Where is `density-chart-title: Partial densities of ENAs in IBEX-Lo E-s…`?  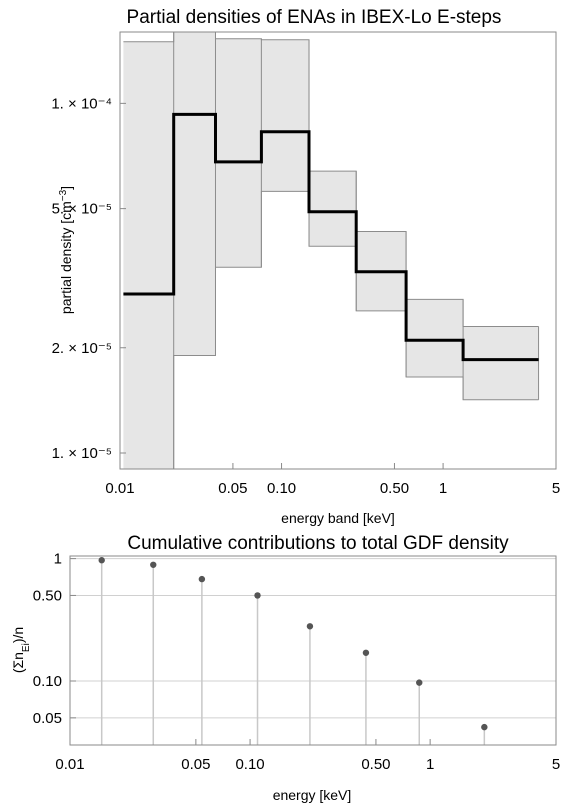 density-chart-title: Partial densities of ENAs in IBEX-Lo E-s… is located at coordinates (314, 17).